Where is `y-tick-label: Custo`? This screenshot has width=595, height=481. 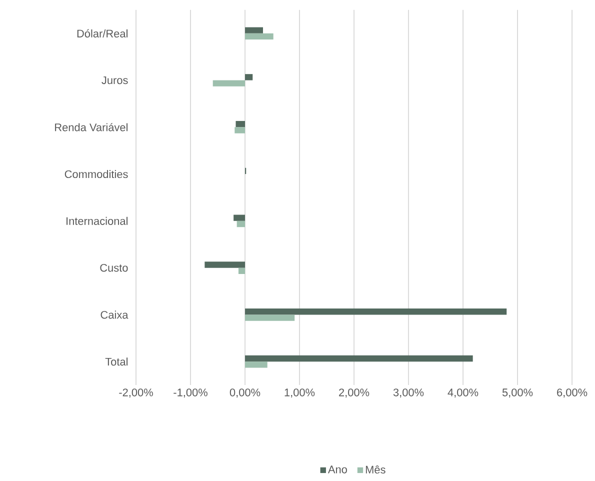 y-tick-label: Custo is located at coordinates (114, 268).